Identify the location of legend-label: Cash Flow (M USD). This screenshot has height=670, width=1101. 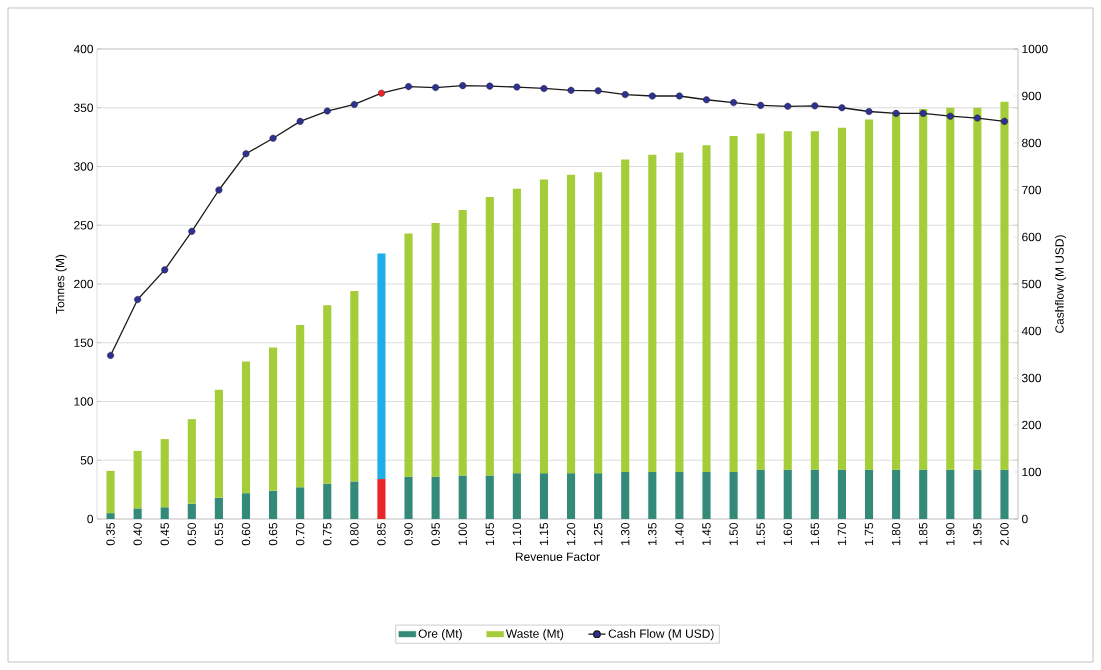
(661, 635).